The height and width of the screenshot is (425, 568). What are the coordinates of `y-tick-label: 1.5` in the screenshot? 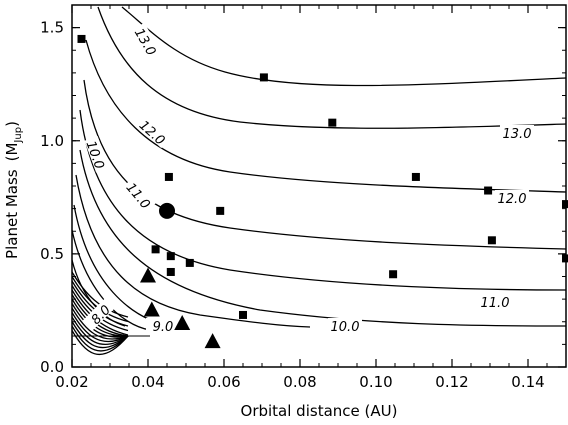 It's located at (52, 28).